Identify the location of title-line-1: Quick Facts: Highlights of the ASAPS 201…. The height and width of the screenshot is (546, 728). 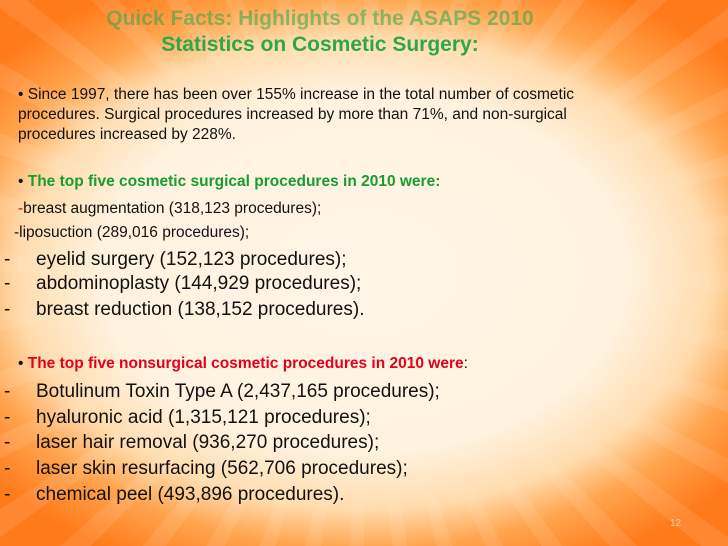
(320, 18).